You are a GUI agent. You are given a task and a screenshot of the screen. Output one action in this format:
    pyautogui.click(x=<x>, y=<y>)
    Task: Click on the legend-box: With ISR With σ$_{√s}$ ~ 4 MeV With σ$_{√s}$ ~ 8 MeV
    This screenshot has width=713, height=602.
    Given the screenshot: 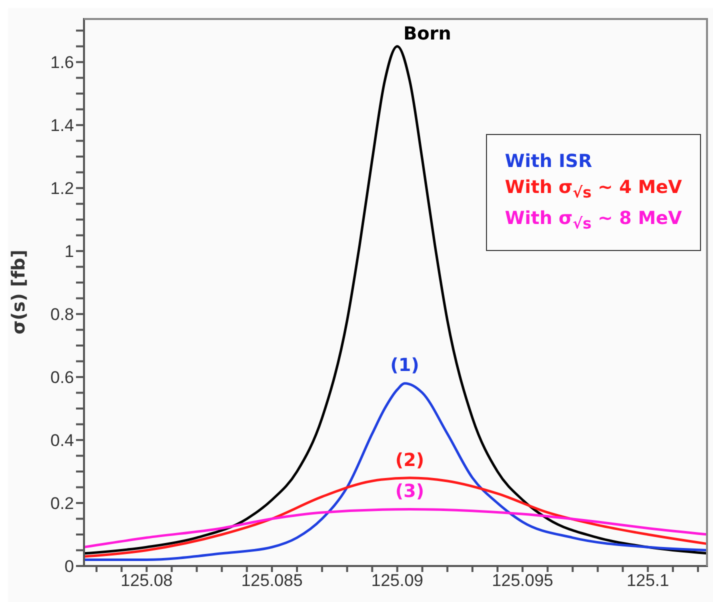 What is the action you would take?
    pyautogui.click(x=593, y=193)
    